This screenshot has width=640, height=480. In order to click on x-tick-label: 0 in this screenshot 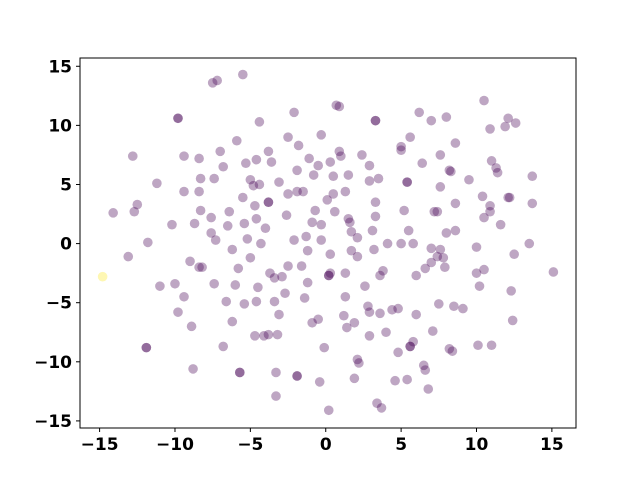, I will do `click(326, 445)`.